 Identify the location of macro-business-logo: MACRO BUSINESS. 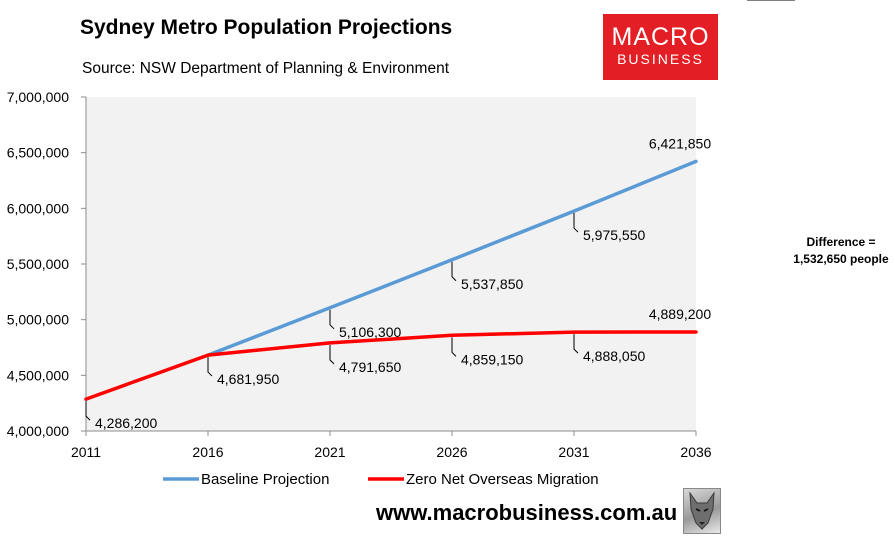
(660, 47).